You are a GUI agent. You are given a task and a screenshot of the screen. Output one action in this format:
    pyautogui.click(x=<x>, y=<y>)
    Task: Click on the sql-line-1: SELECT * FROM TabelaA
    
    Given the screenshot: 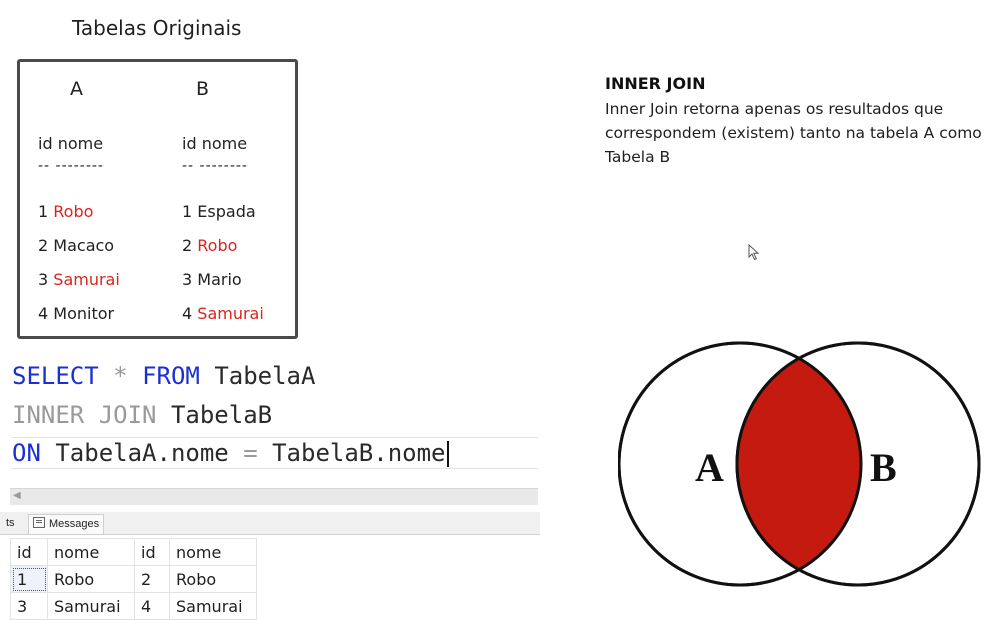 What is the action you would take?
    pyautogui.click(x=163, y=376)
    